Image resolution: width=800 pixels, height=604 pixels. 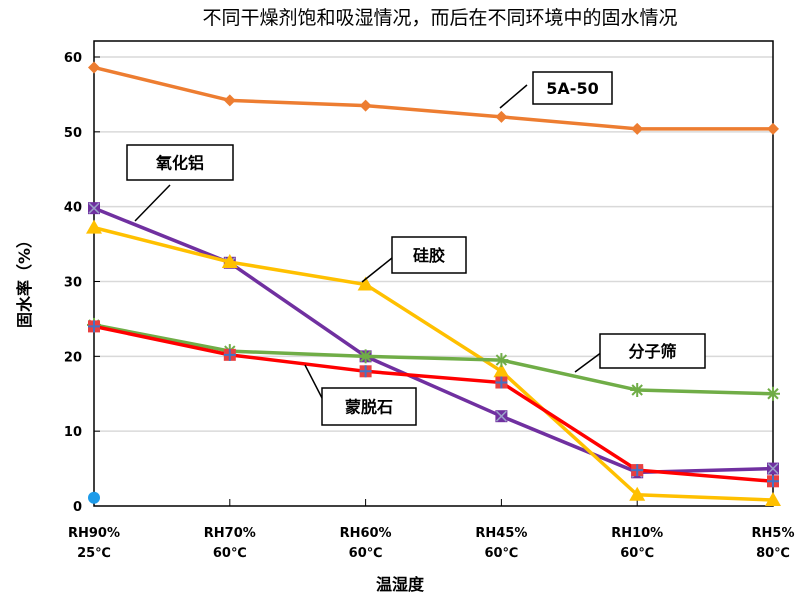 What do you see at coordinates (73, 133) in the screenshot?
I see `y-tick-label: 50` at bounding box center [73, 133].